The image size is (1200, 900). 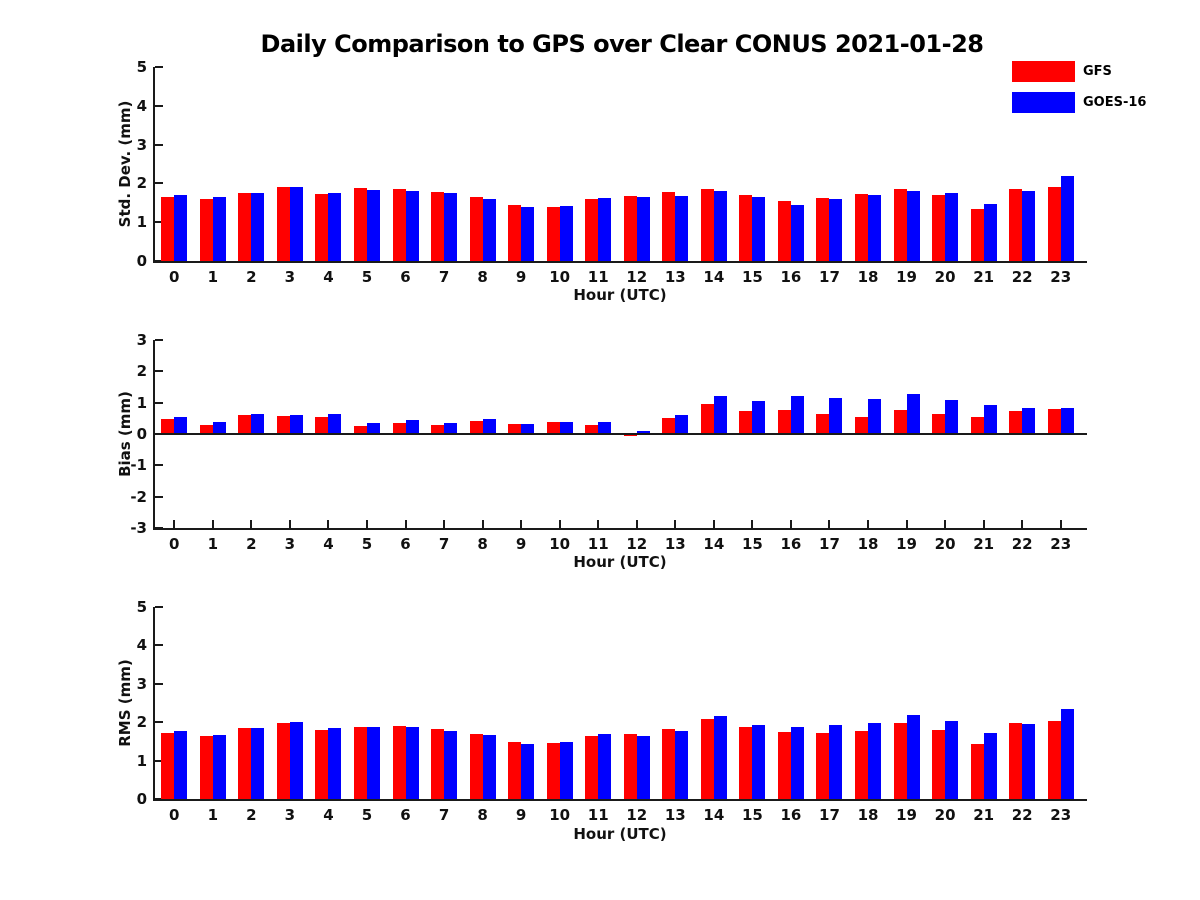 What do you see at coordinates (620, 834) in the screenshot?
I see `x-axis-label-rms: Hour (UTC)` at bounding box center [620, 834].